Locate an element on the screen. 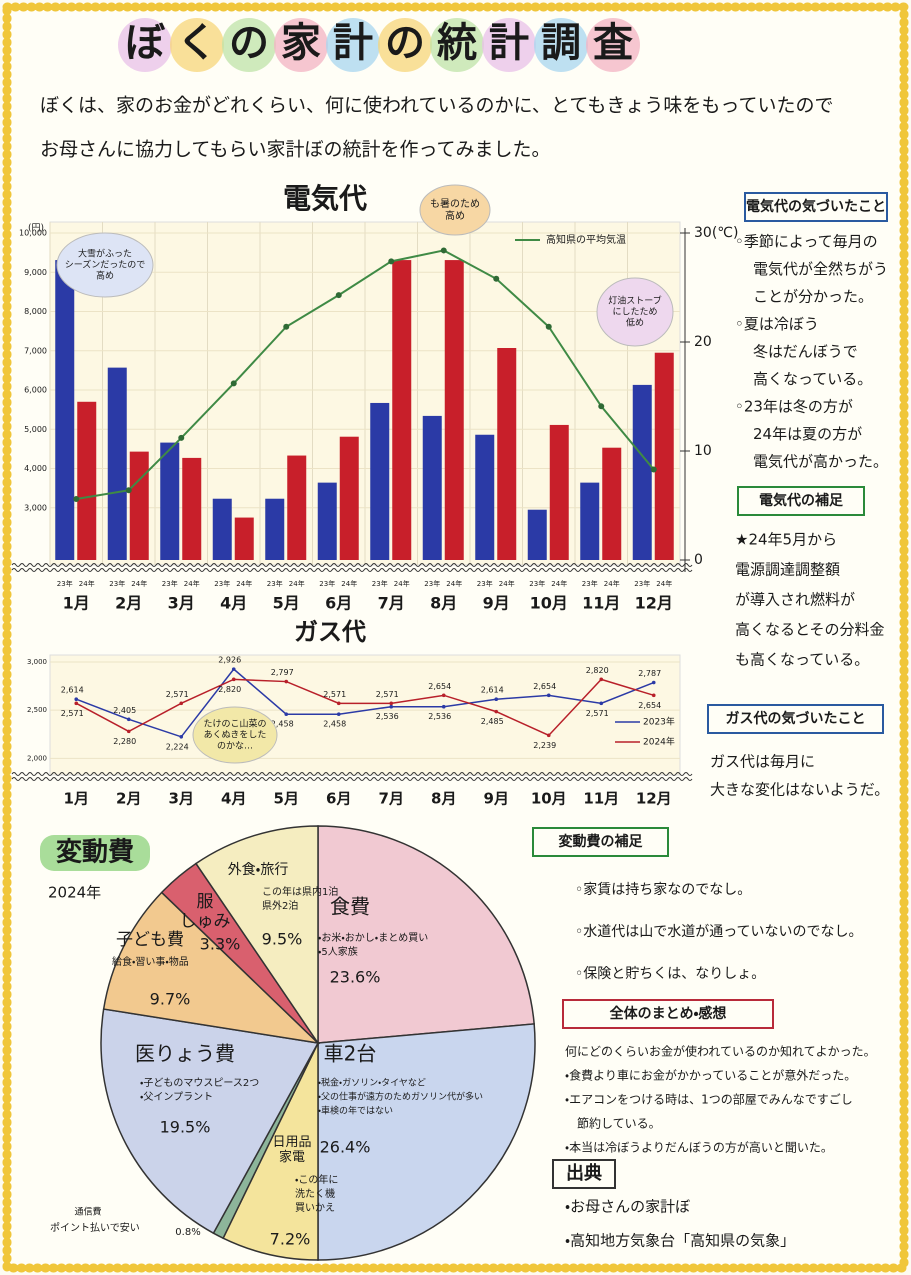 Image resolution: width=911 pixels, height=1275 pixels. slice-detail: ・子どものマウスピース2つ is located at coordinates (199, 1083).